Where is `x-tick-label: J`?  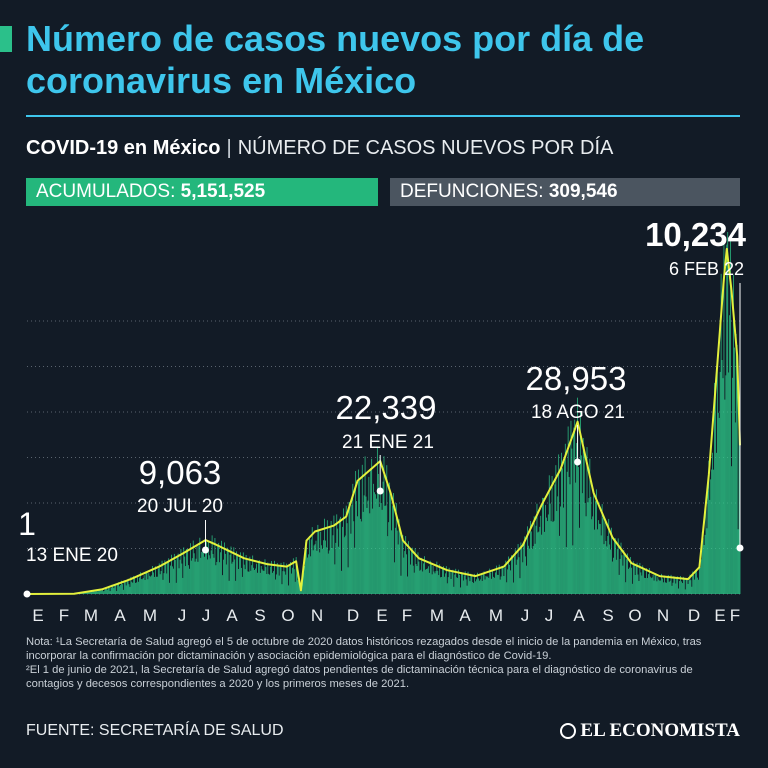 x-tick-label: J is located at coordinates (549, 615).